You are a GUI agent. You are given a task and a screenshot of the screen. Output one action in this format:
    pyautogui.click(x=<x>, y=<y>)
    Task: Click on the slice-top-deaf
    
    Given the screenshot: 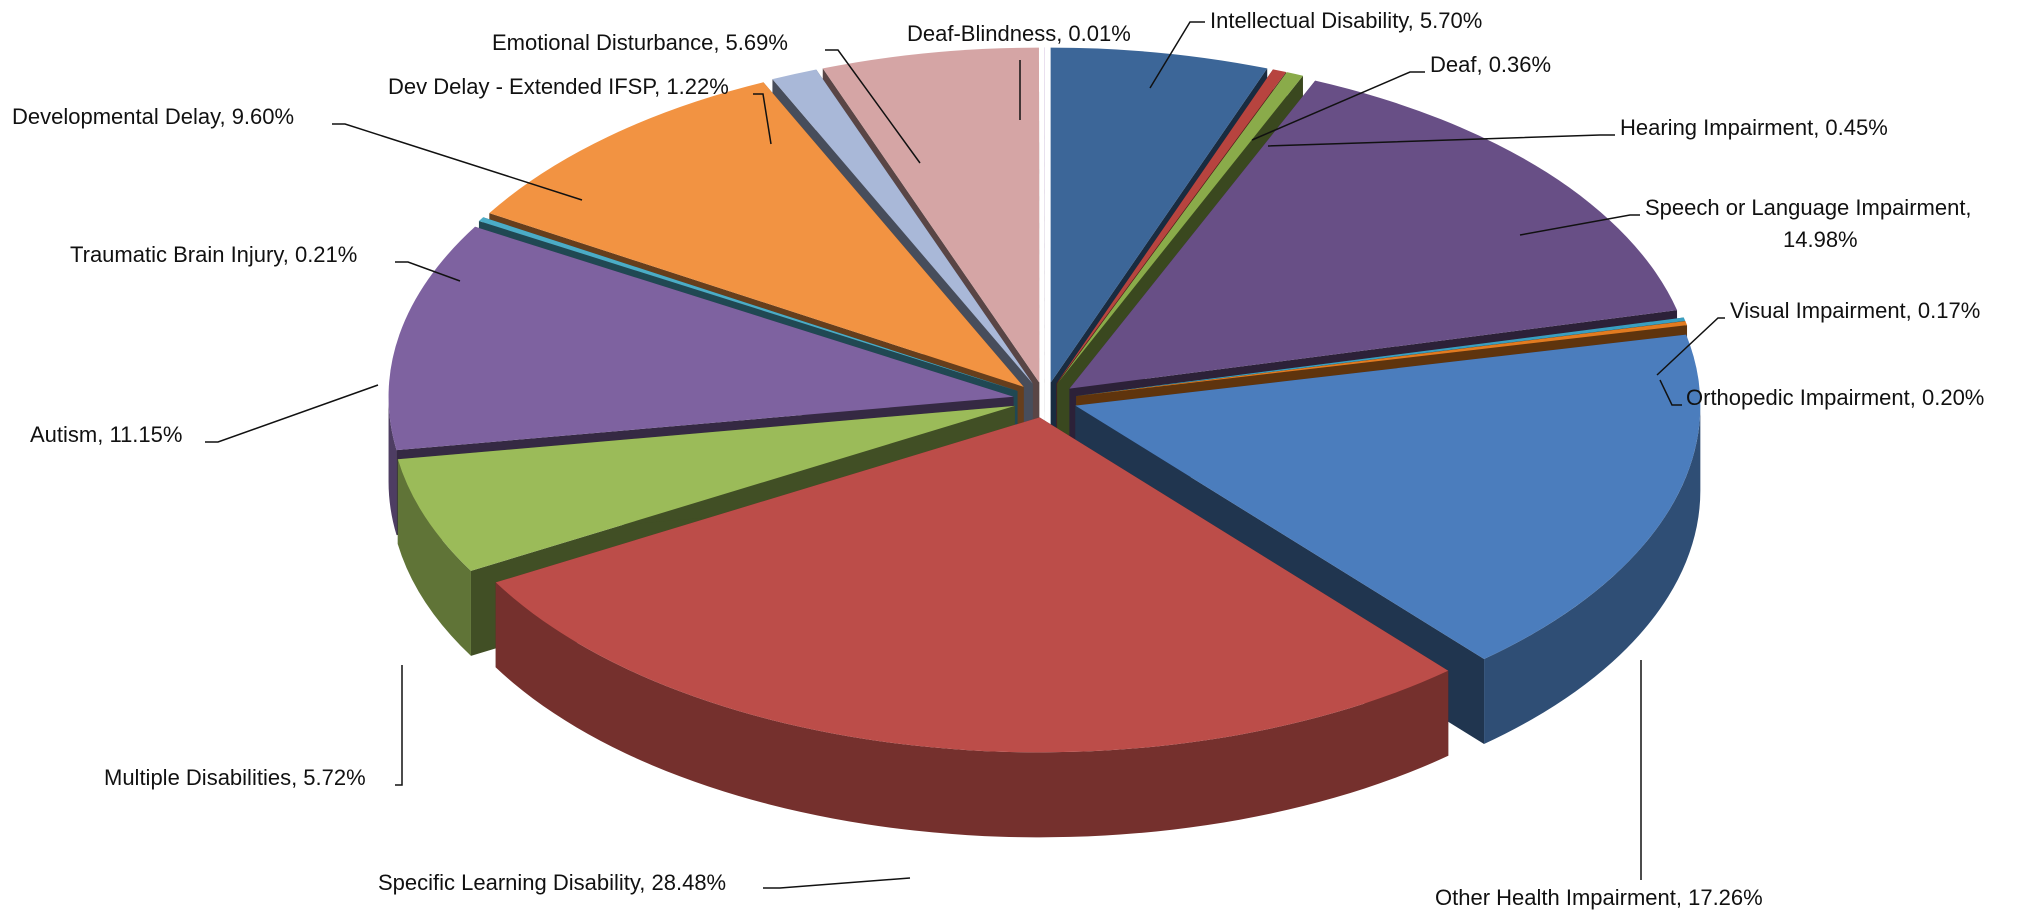 What is the action you would take?
    pyautogui.click(x=1171, y=226)
    